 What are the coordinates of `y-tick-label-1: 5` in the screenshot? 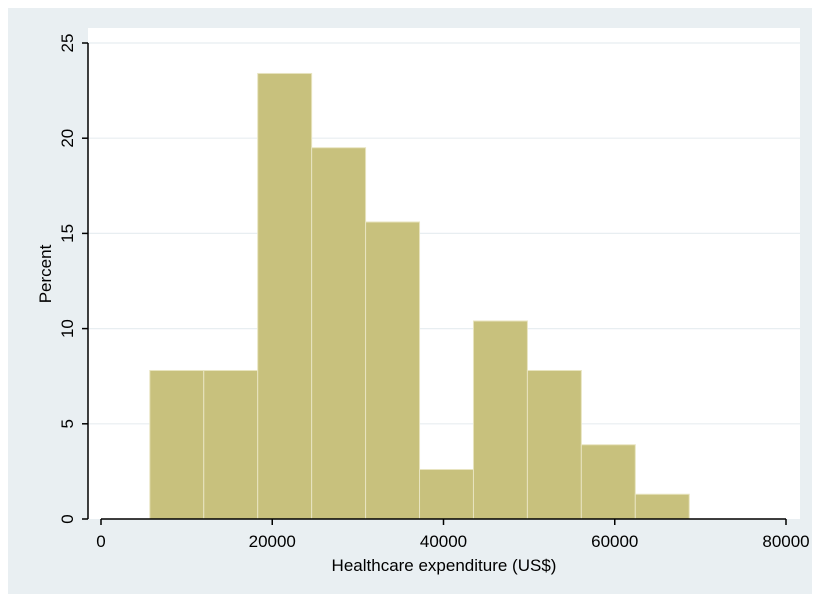 It's located at (67, 423).